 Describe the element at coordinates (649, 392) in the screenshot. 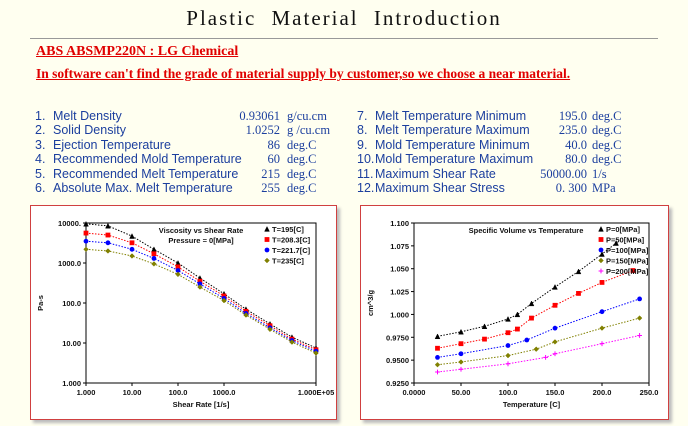

I see `x-tick-label: 250.0` at that location.